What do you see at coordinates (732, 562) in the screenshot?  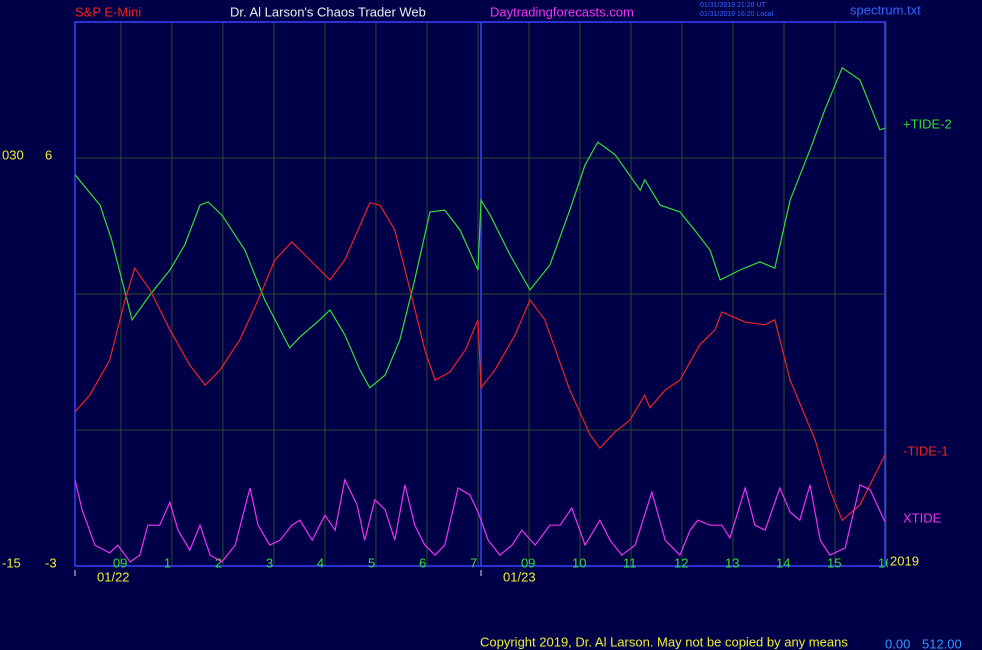 I see `x-tick-label: 13` at bounding box center [732, 562].